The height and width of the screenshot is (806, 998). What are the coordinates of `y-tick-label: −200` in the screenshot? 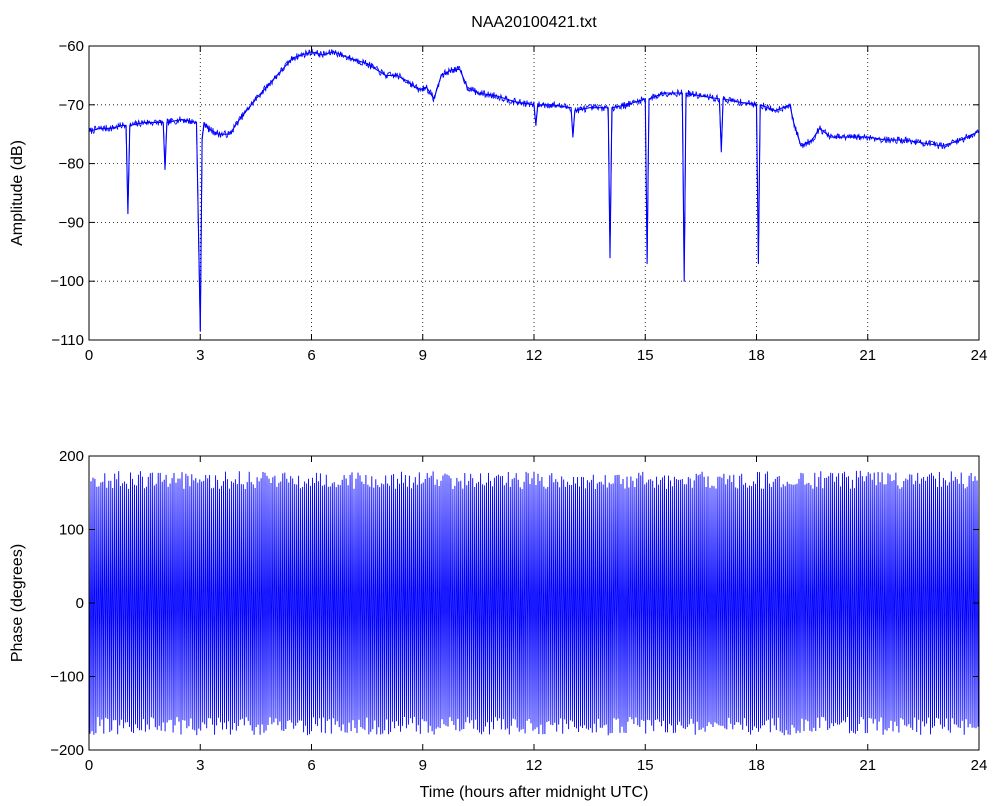 It's located at (67, 750).